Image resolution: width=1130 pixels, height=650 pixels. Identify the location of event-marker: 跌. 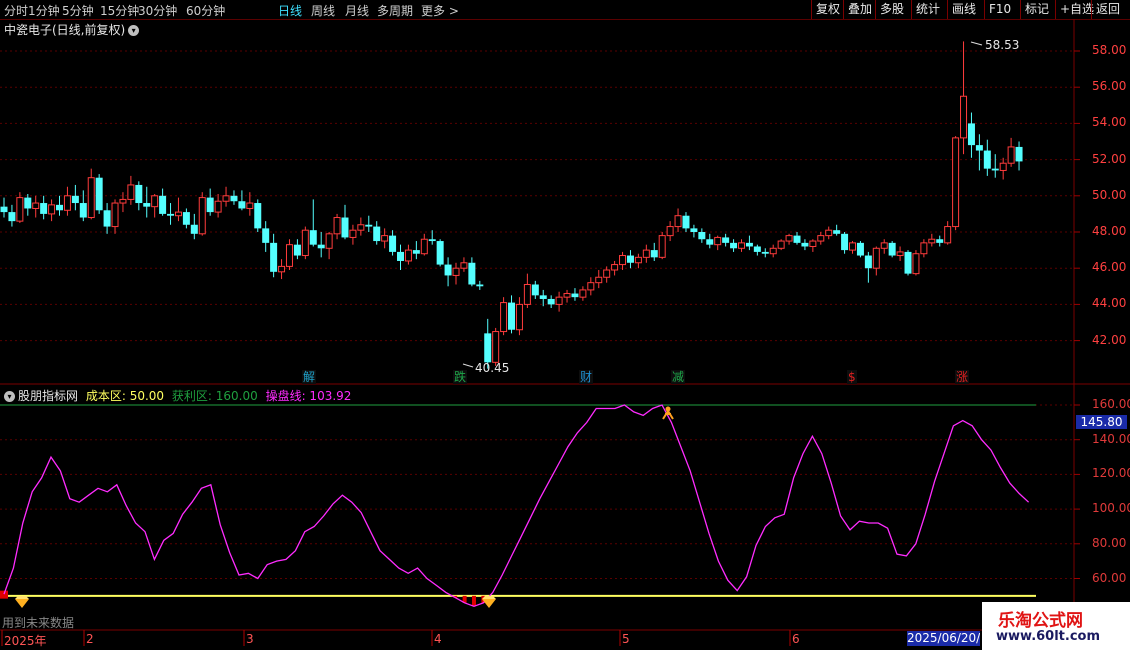
(460, 377).